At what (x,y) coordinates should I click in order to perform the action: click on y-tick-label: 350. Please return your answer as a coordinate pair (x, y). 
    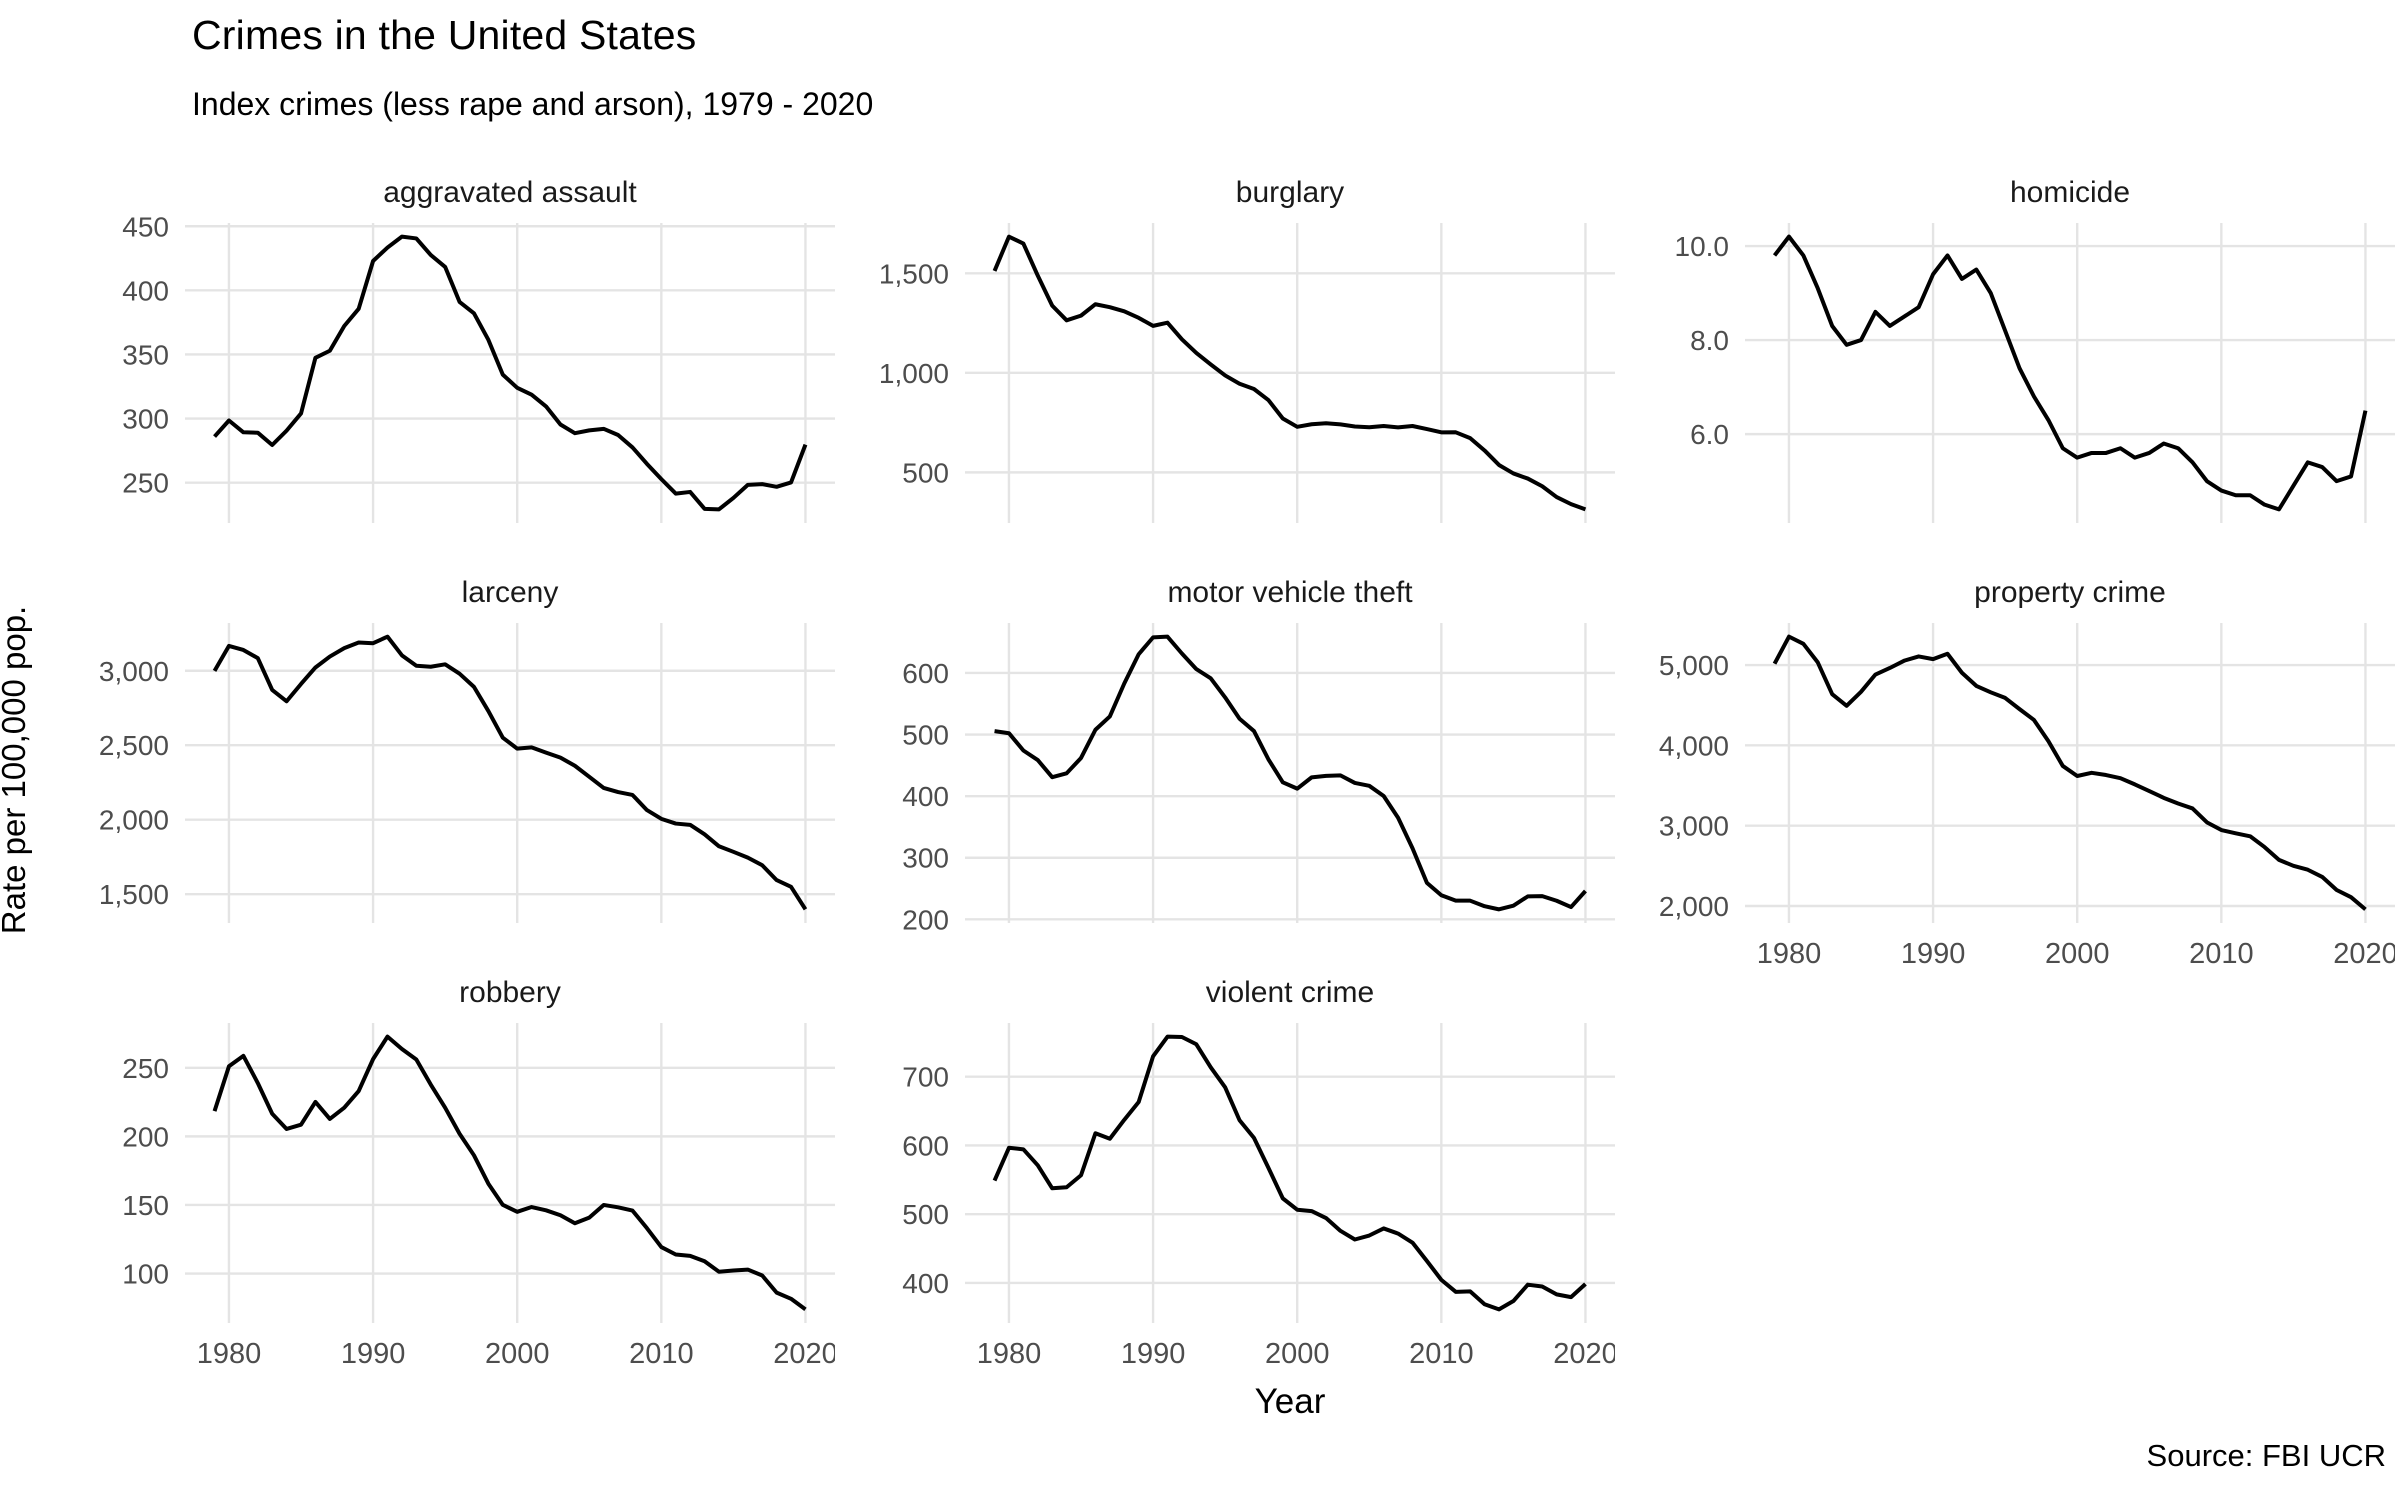
    Looking at the image, I should click on (145, 354).